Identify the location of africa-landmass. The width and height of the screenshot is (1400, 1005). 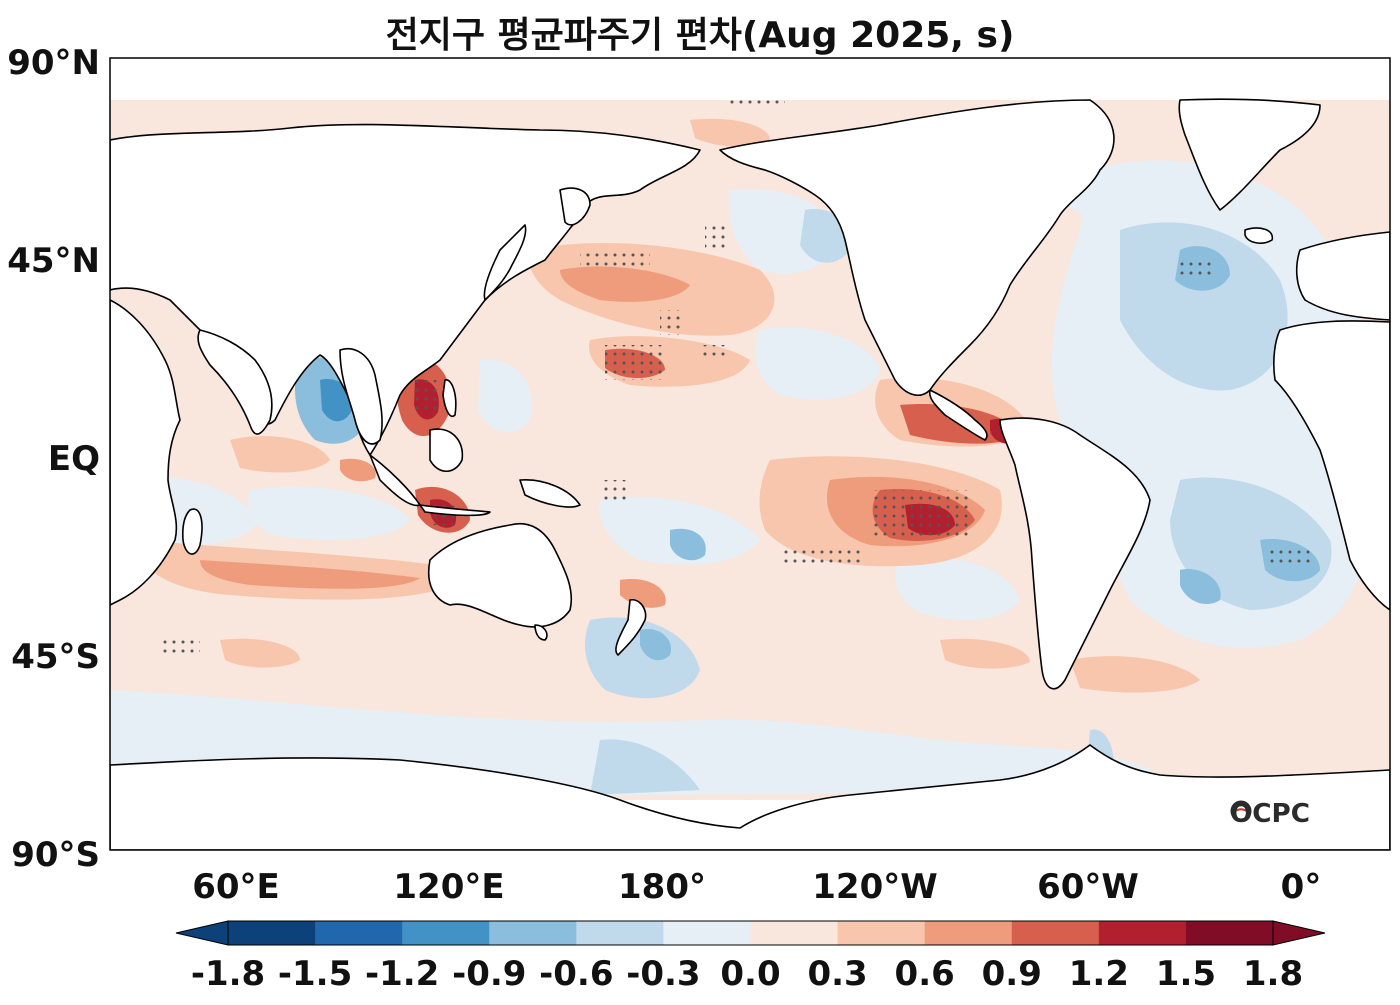
(145, 452).